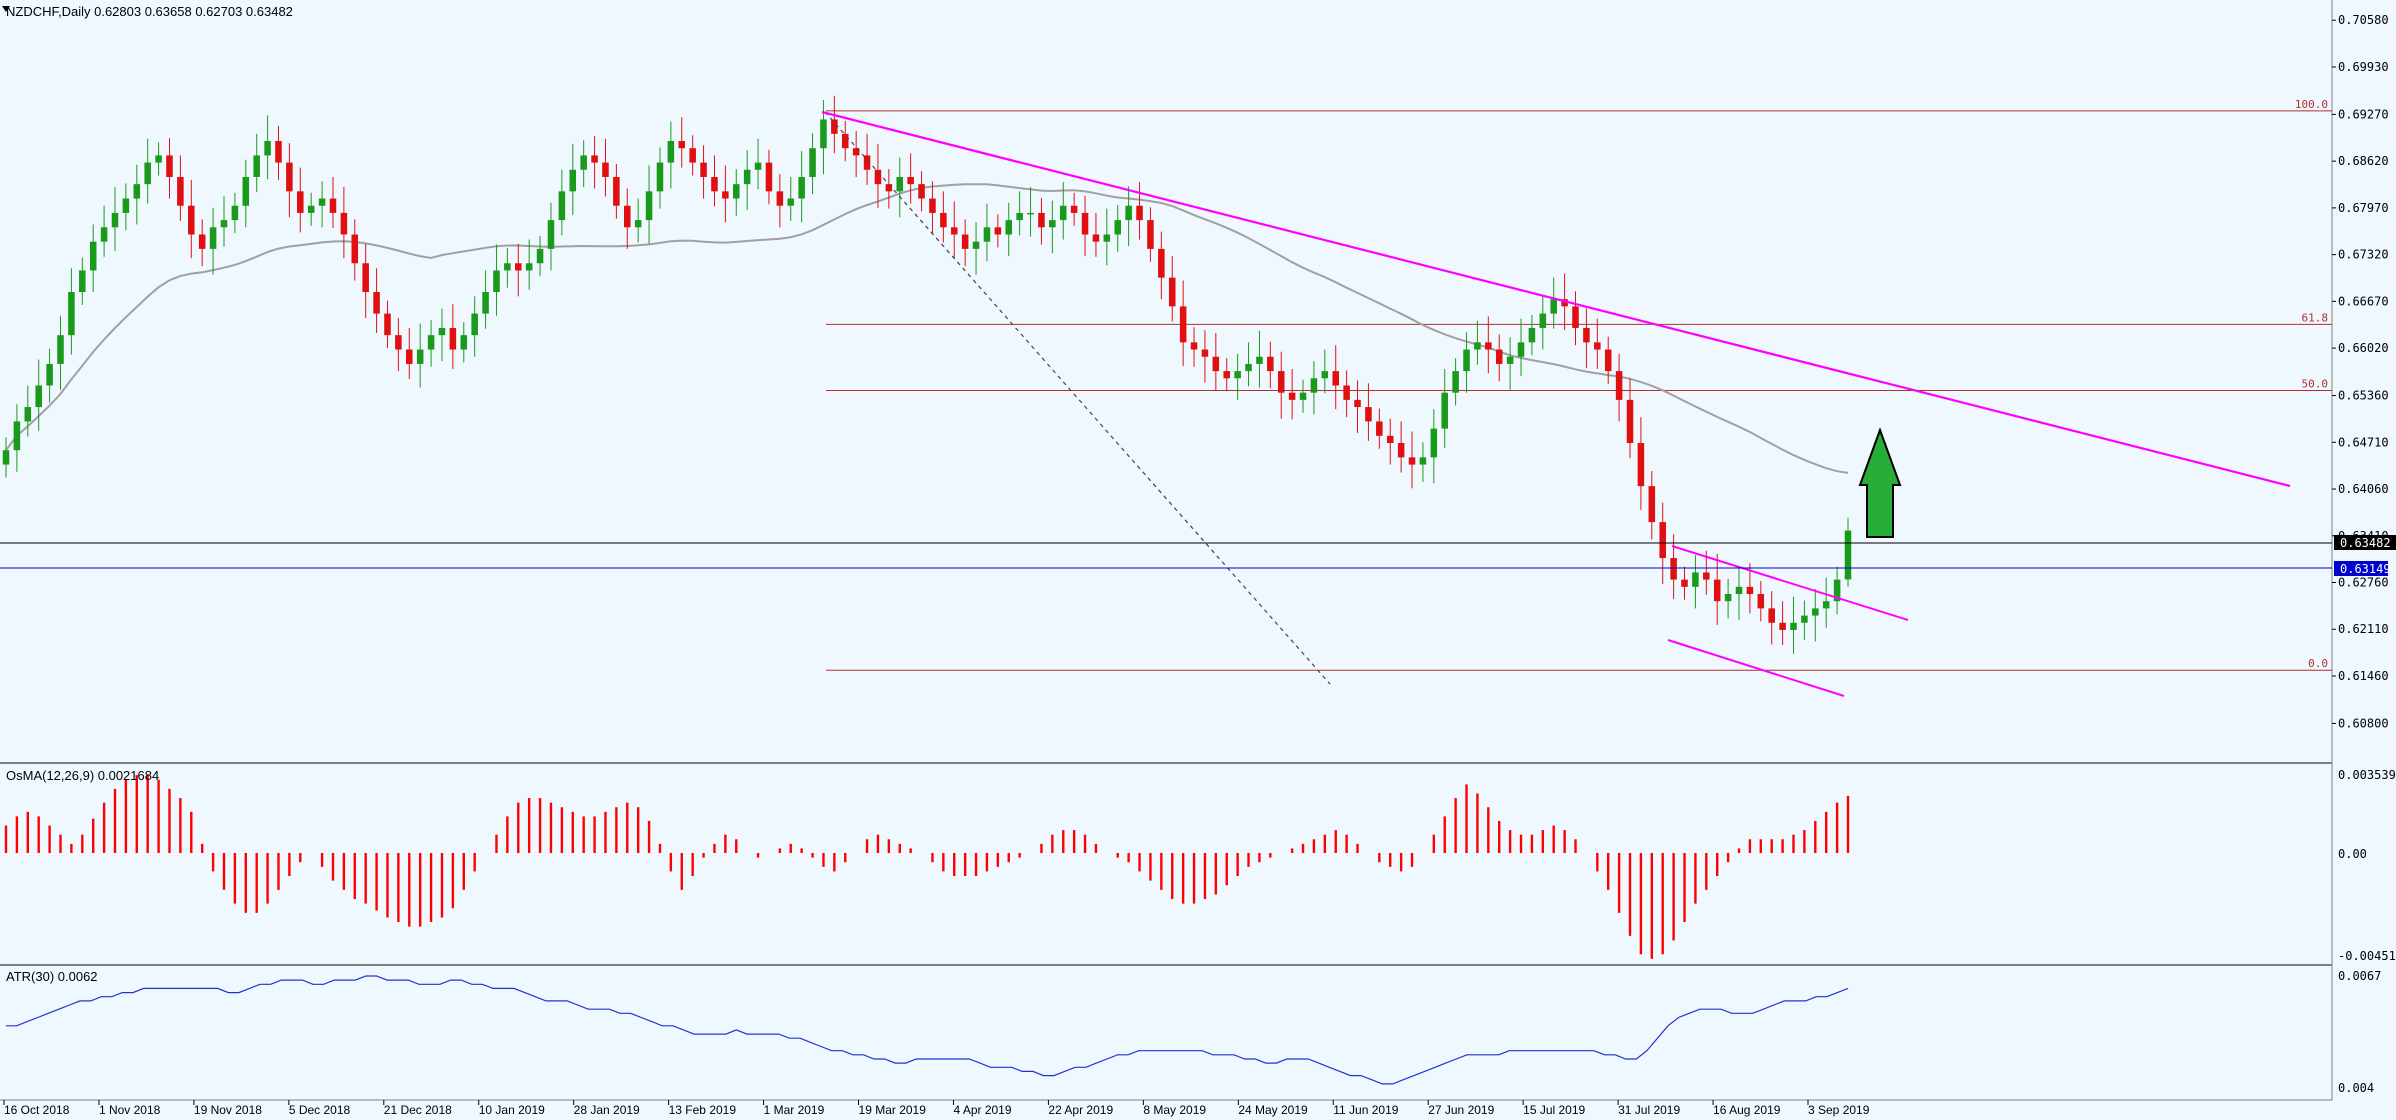 This screenshot has width=2396, height=1120. What do you see at coordinates (1077, 398) in the screenshot?
I see `fib-dashed-trendline` at bounding box center [1077, 398].